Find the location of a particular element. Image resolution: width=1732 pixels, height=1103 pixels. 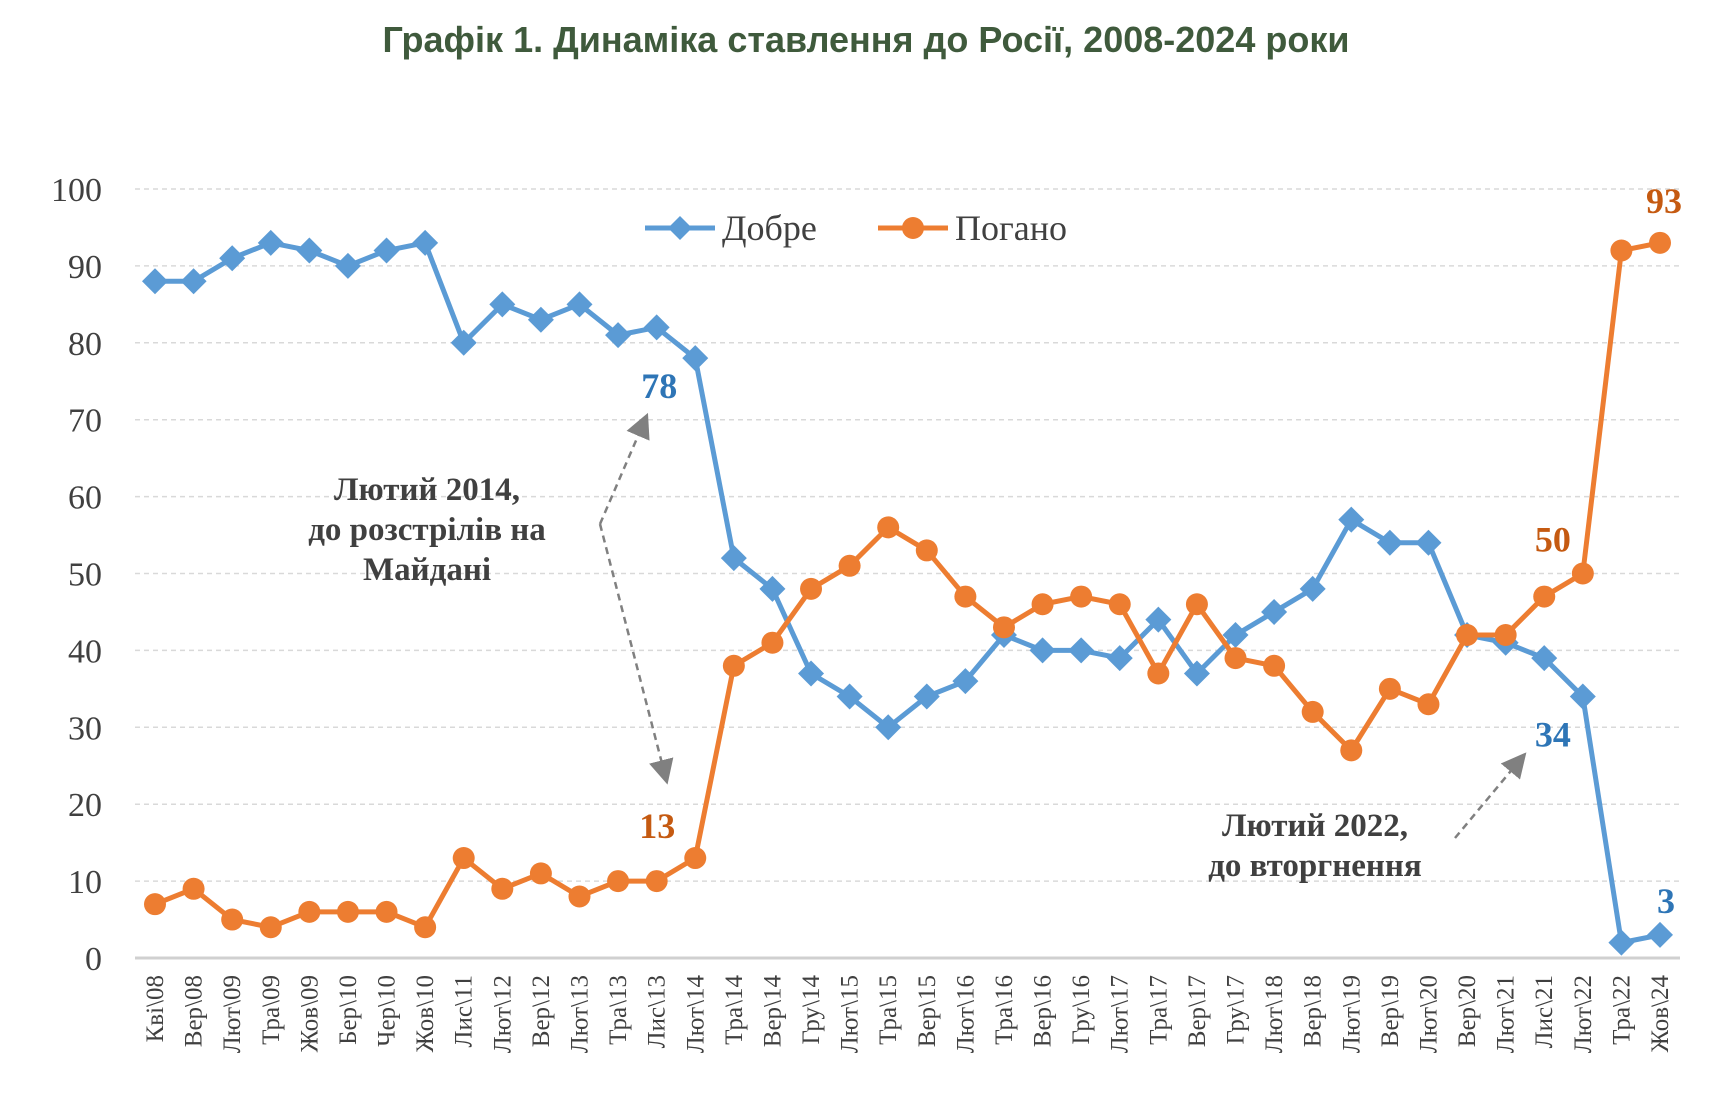

annotation-line: Майдані is located at coordinates (427, 570).